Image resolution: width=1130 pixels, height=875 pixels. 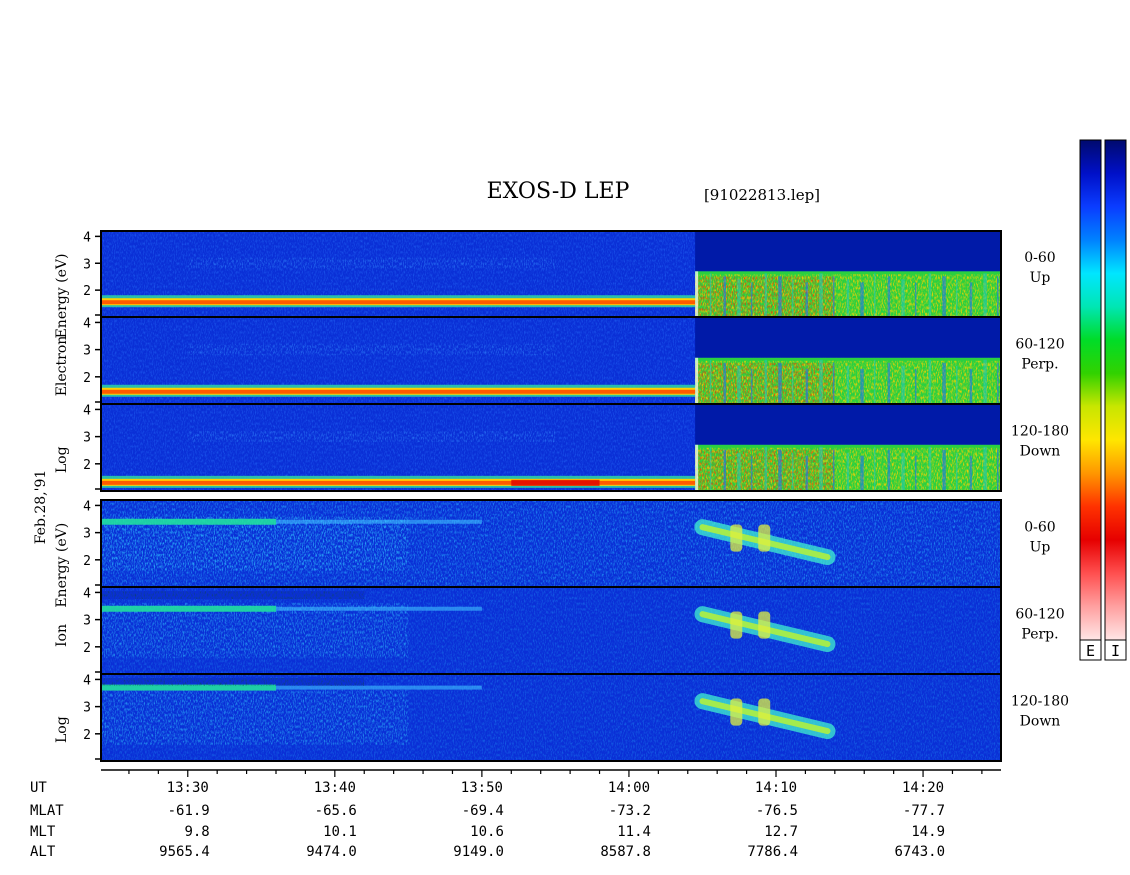 What do you see at coordinates (762, 195) in the screenshot?
I see `file-label: [91022813.lep]` at bounding box center [762, 195].